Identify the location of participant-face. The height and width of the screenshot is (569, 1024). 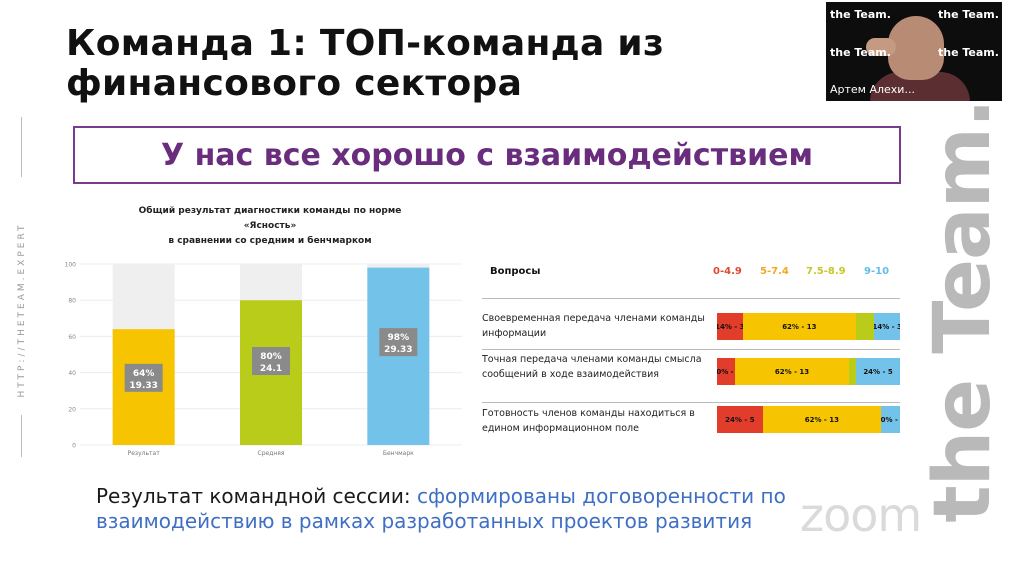
(916, 48).